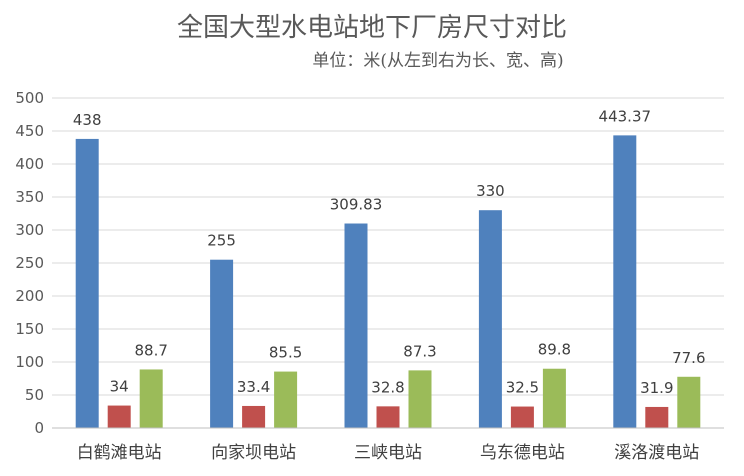  I want to click on x-category-label: 溪洛渡电站, so click(656, 453).